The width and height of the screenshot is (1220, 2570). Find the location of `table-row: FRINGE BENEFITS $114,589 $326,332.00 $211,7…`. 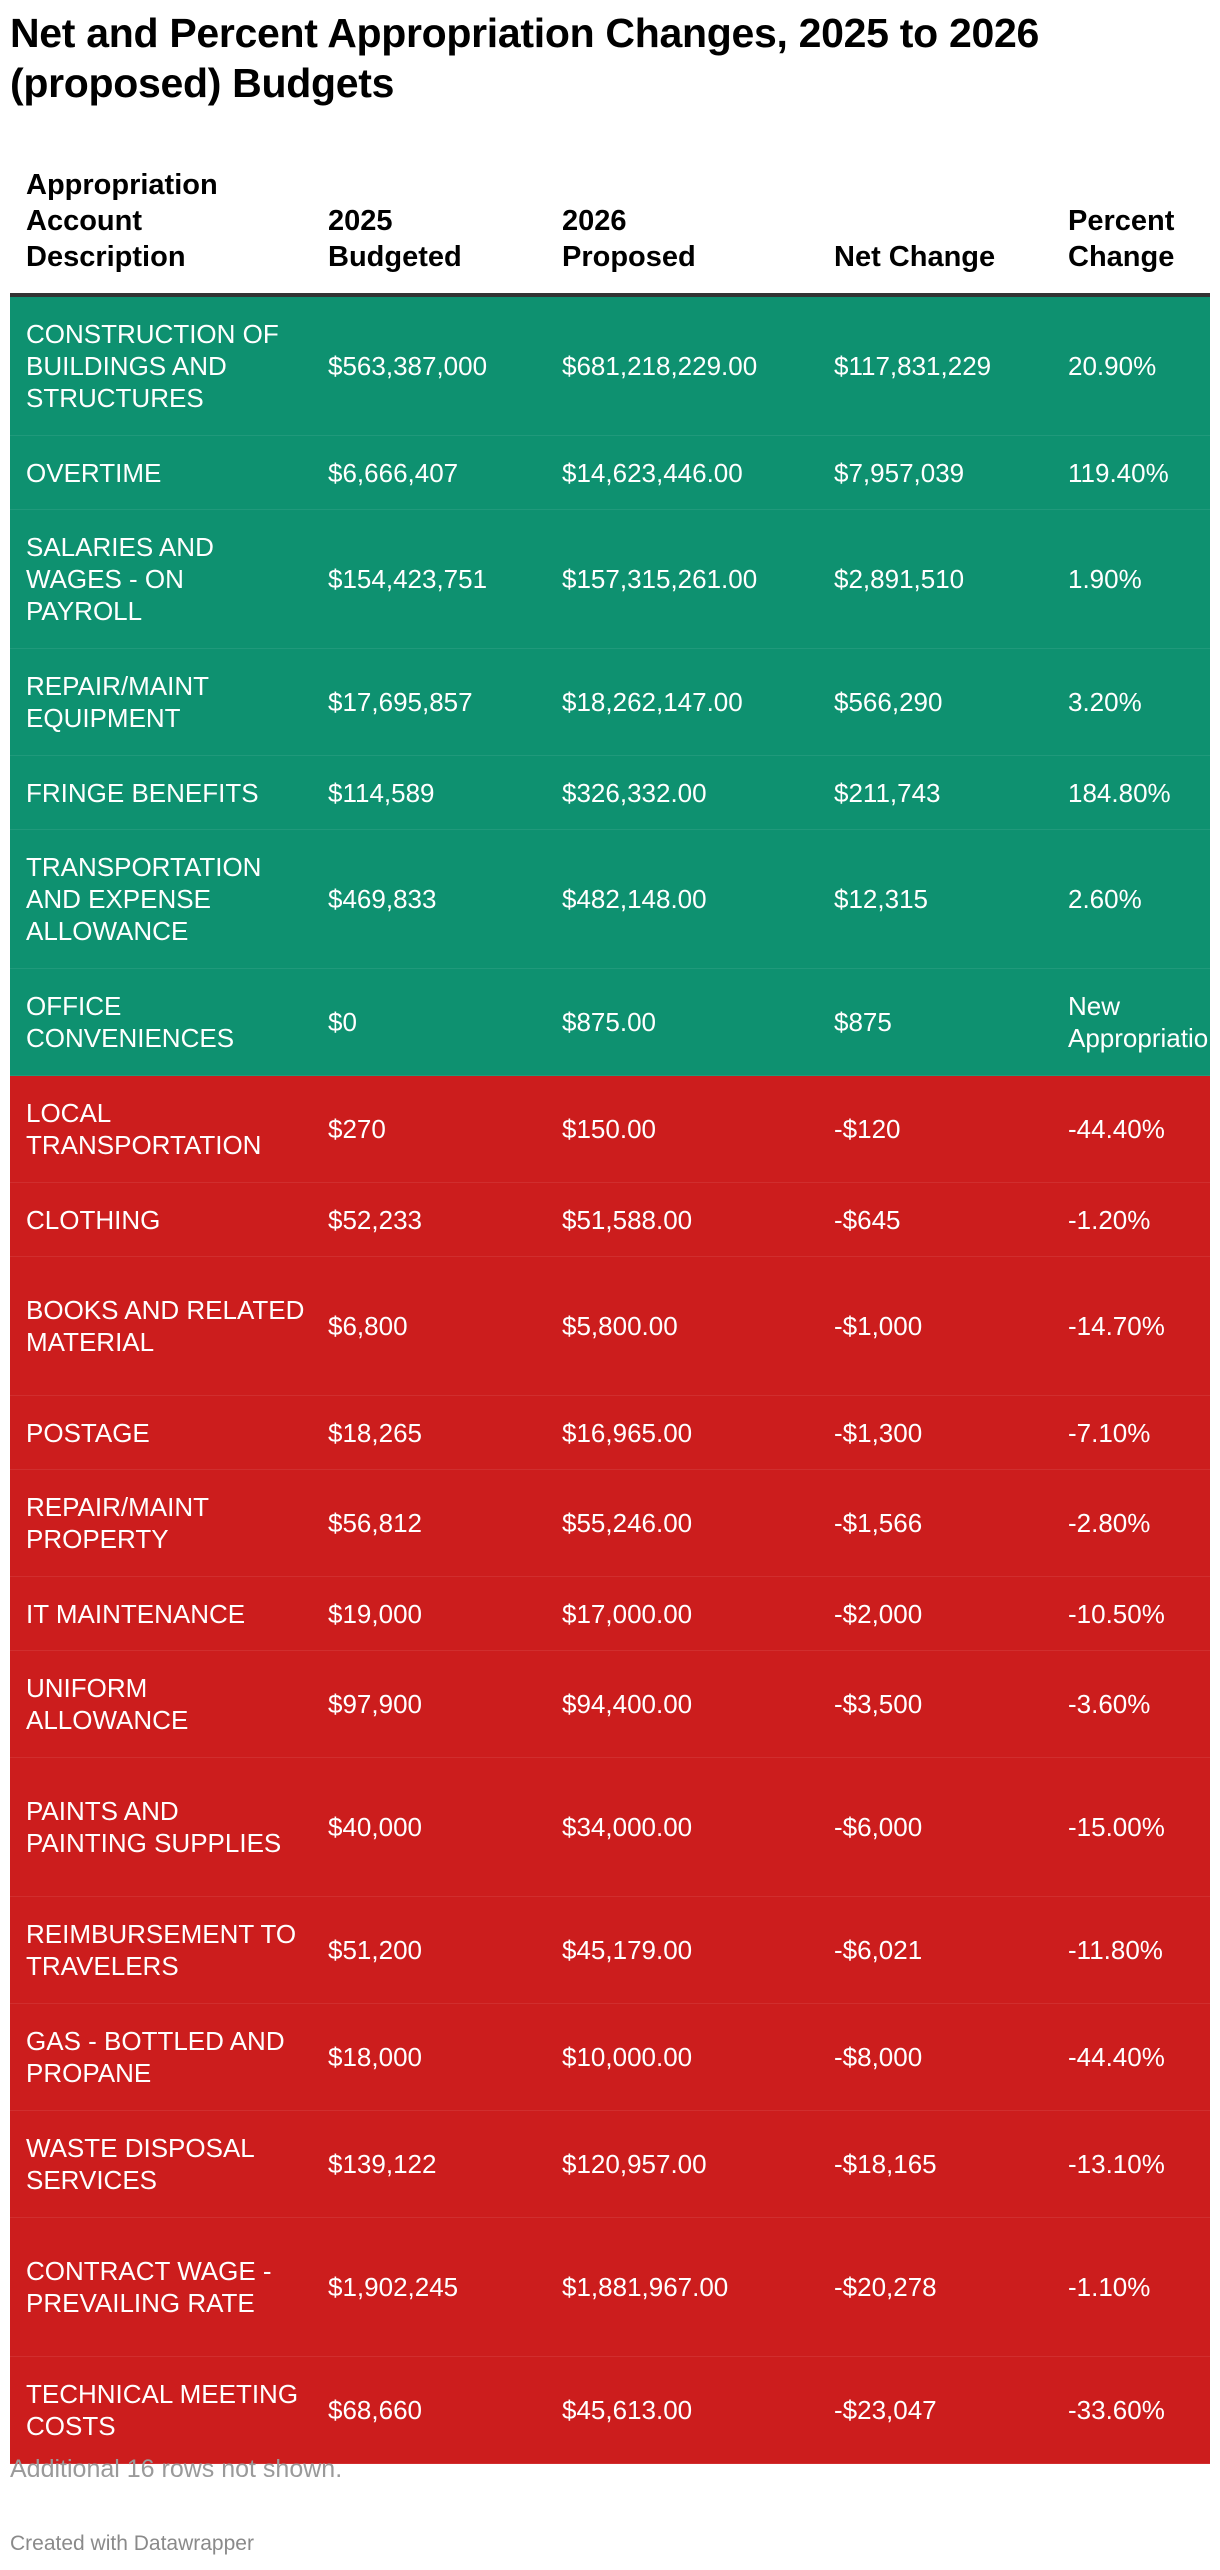

table-row: FRINGE BENEFITS $114,589 $326,332.00 $211,7… is located at coordinates (610, 793).